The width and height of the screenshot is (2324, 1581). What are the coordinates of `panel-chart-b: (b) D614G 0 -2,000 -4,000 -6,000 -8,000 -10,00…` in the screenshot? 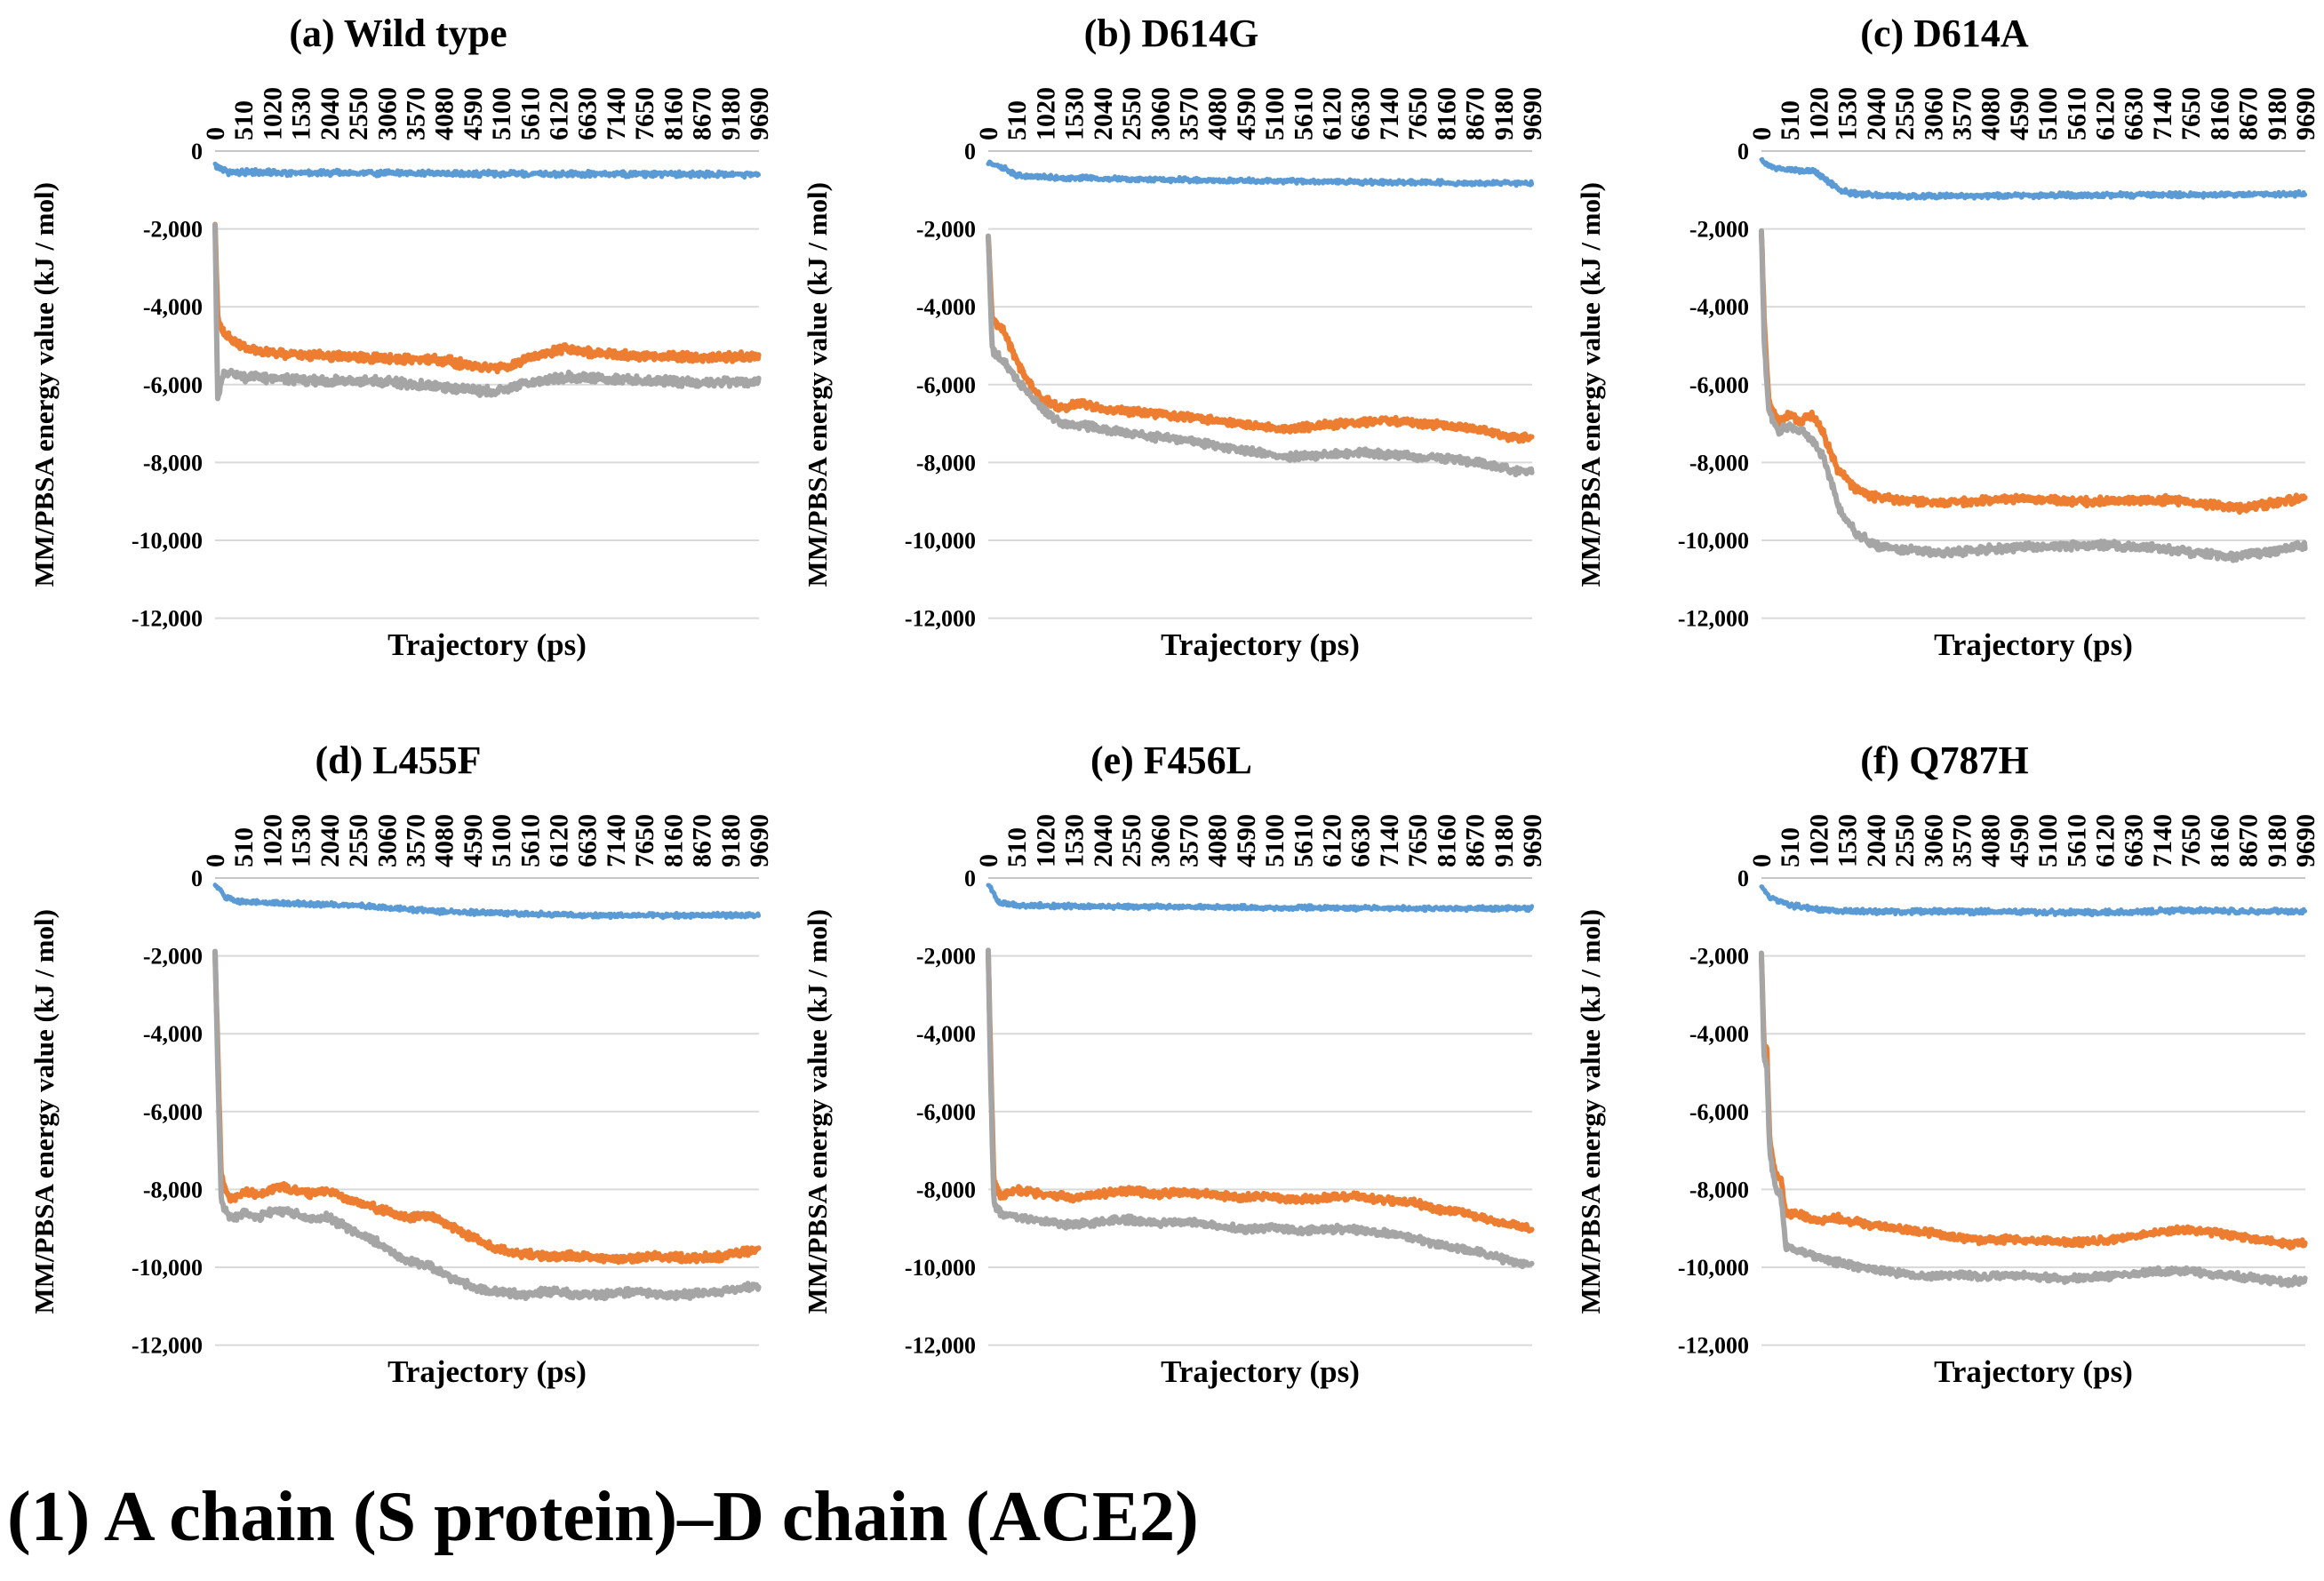 It's located at (1173, 337).